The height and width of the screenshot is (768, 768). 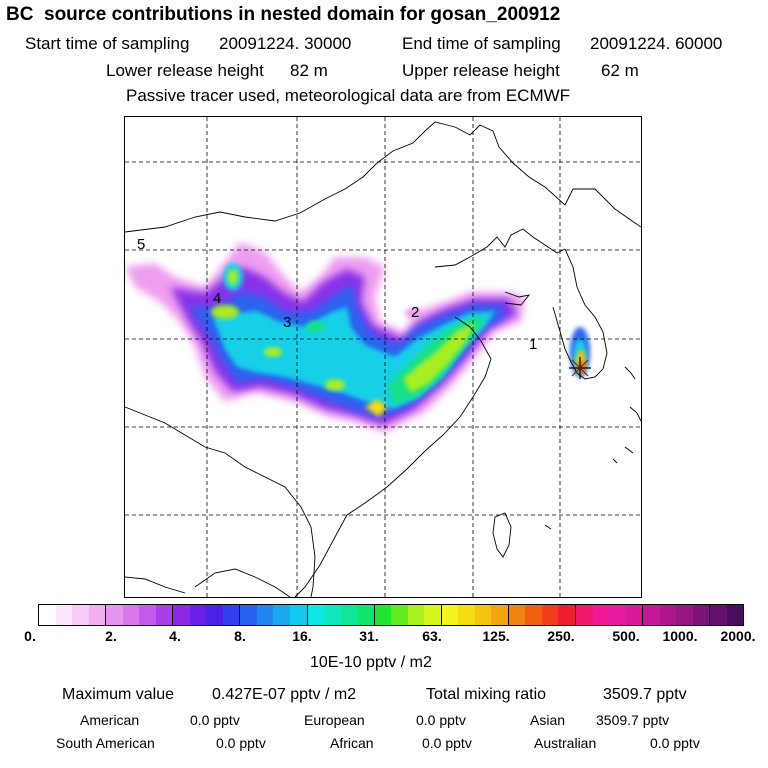 I want to click on australian-value: 0.0 pptv, so click(x=675, y=743).